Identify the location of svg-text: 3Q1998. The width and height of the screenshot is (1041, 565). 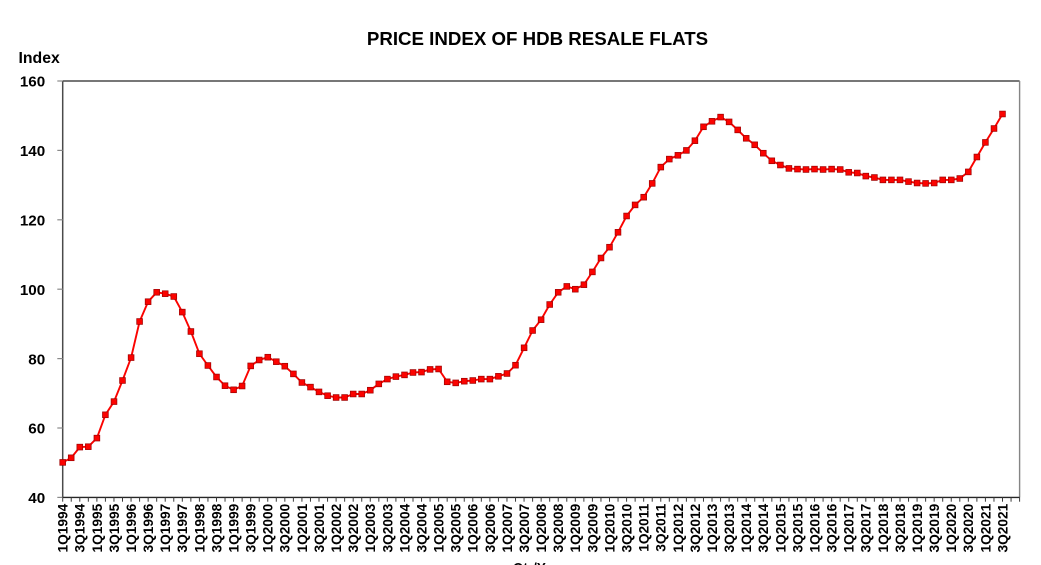
(216, 527).